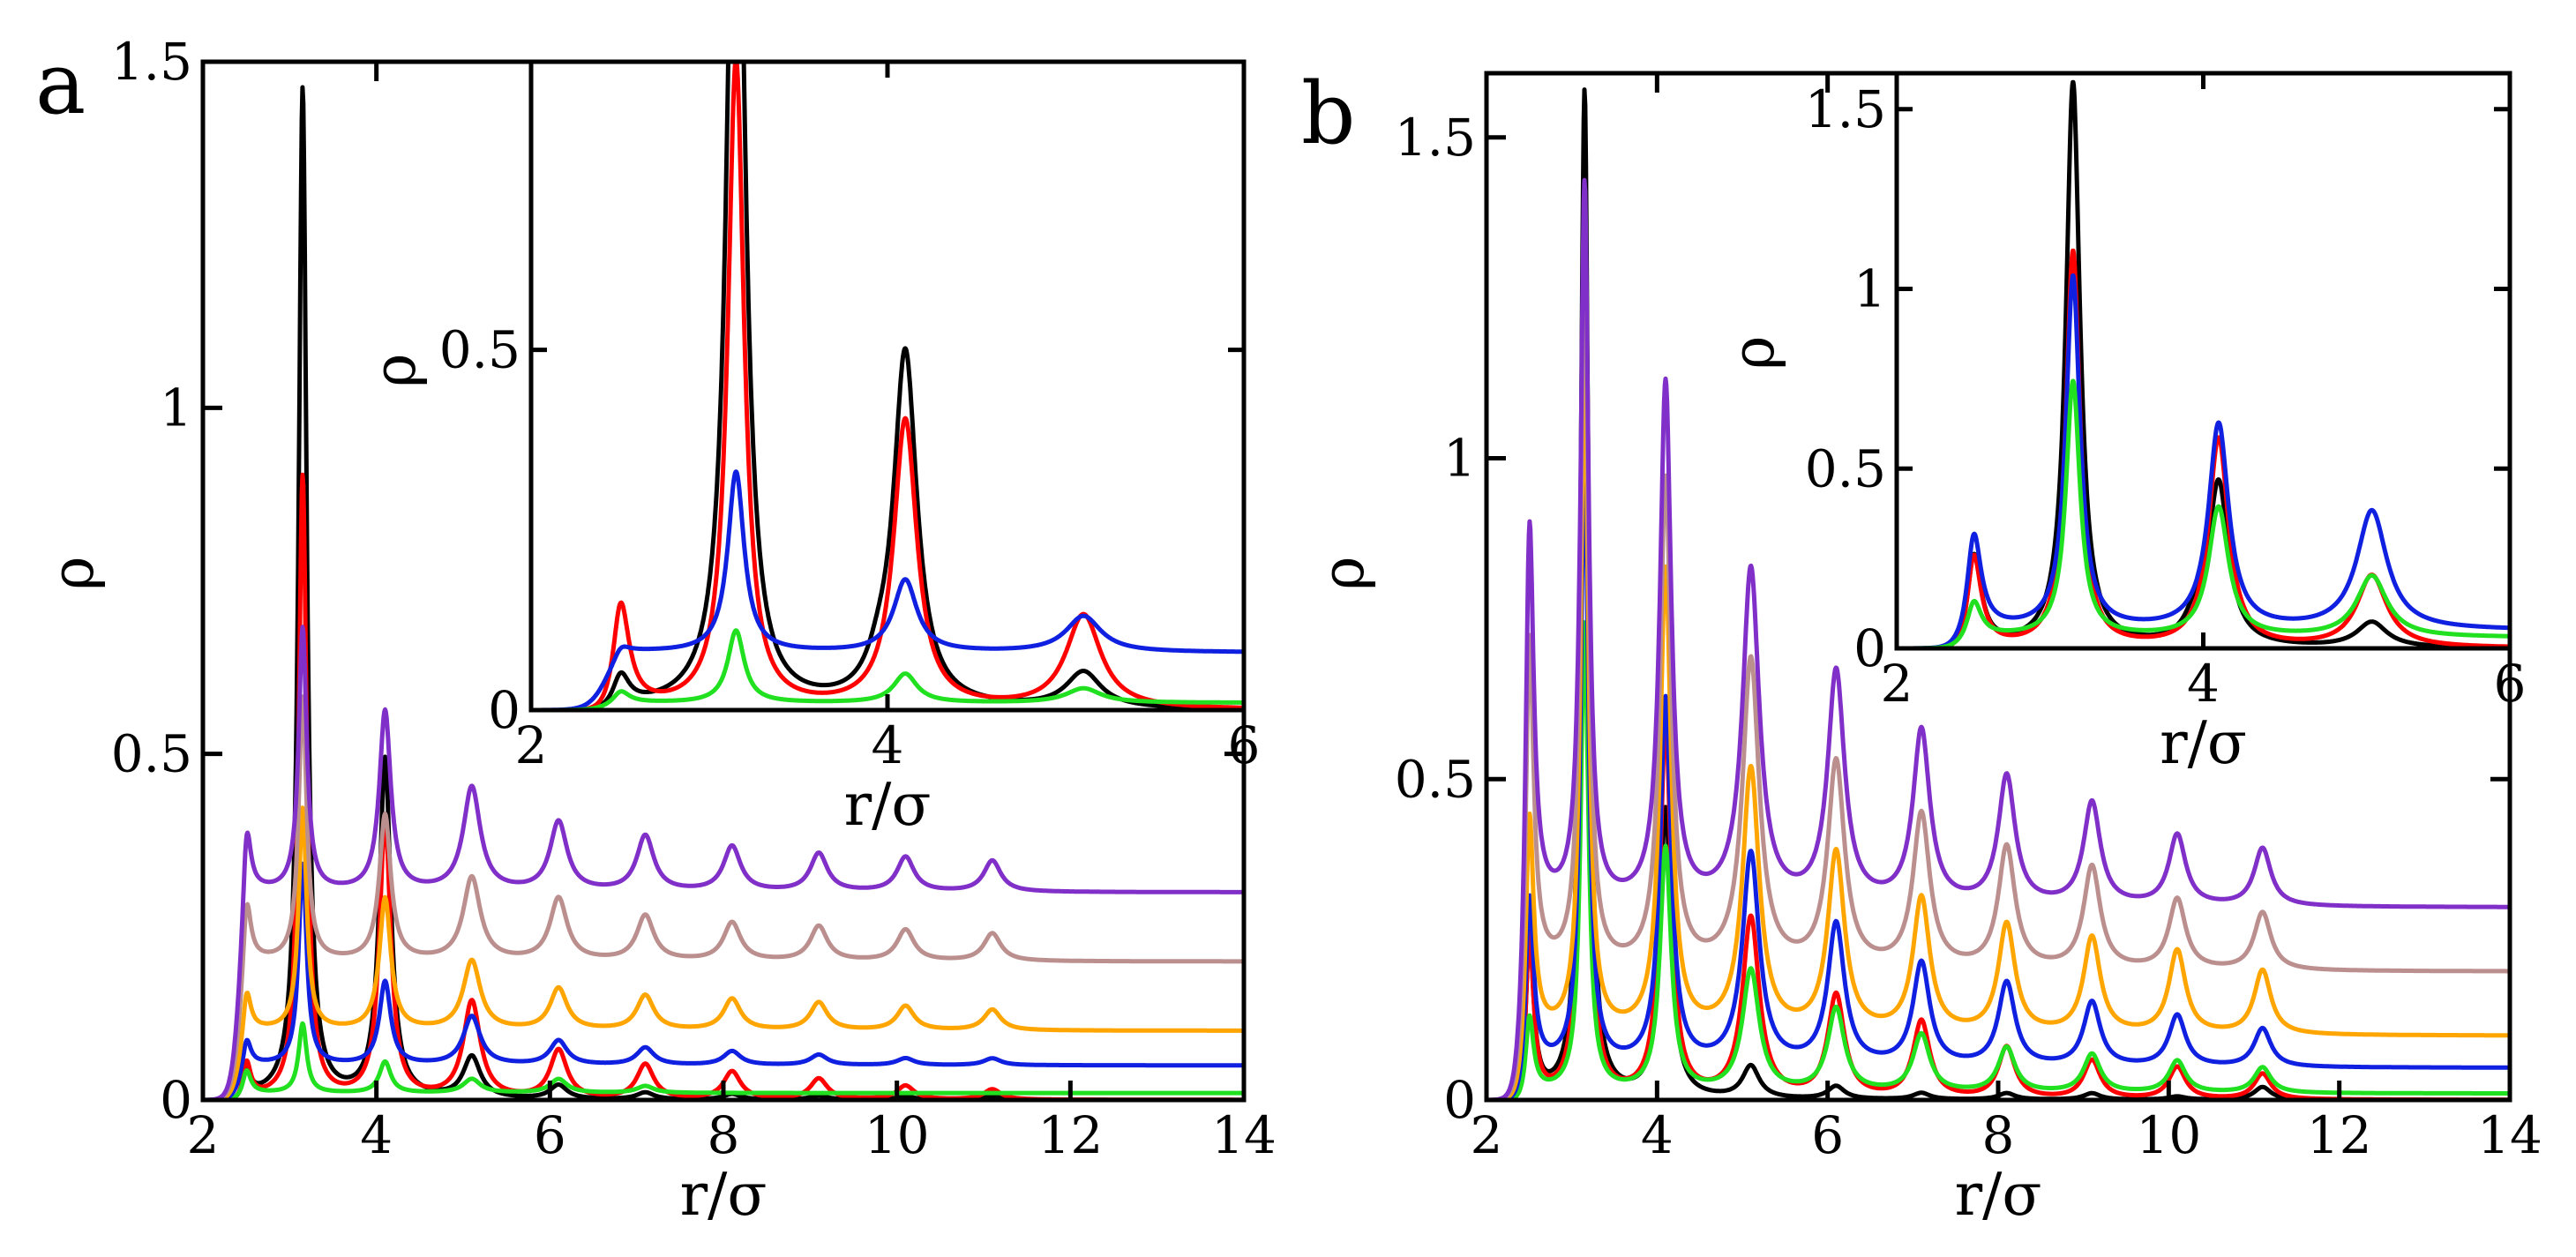 The image size is (2576, 1257). Describe the element at coordinates (1070, 1135) in the screenshot. I see `panel-a-xtick-label: 12` at that location.